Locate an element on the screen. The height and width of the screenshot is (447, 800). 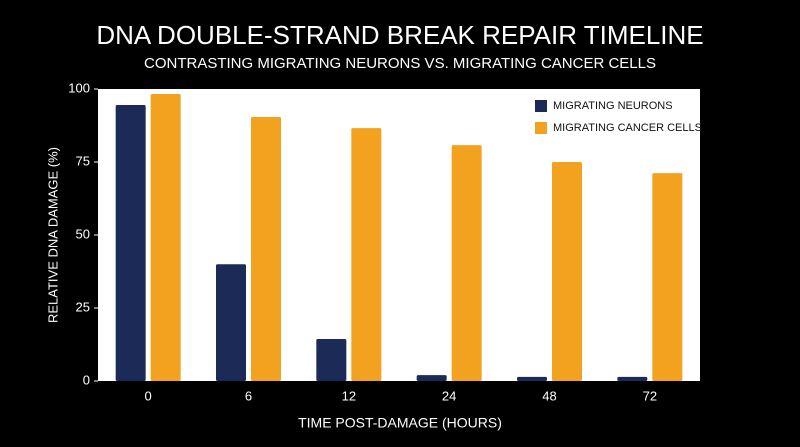
y-tick-label: 25 is located at coordinates (83, 306).